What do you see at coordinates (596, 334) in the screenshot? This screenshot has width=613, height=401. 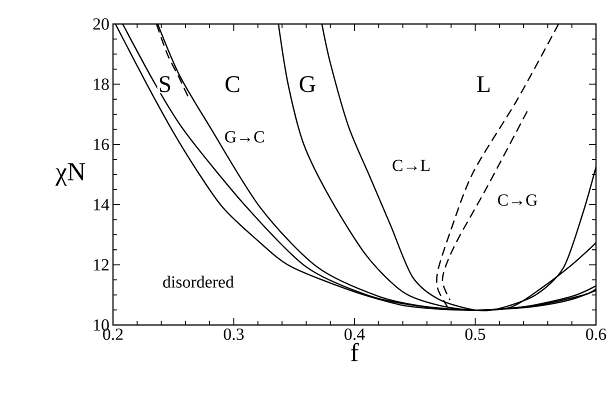 I see `x-tick-label: 0.6` at bounding box center [596, 334].